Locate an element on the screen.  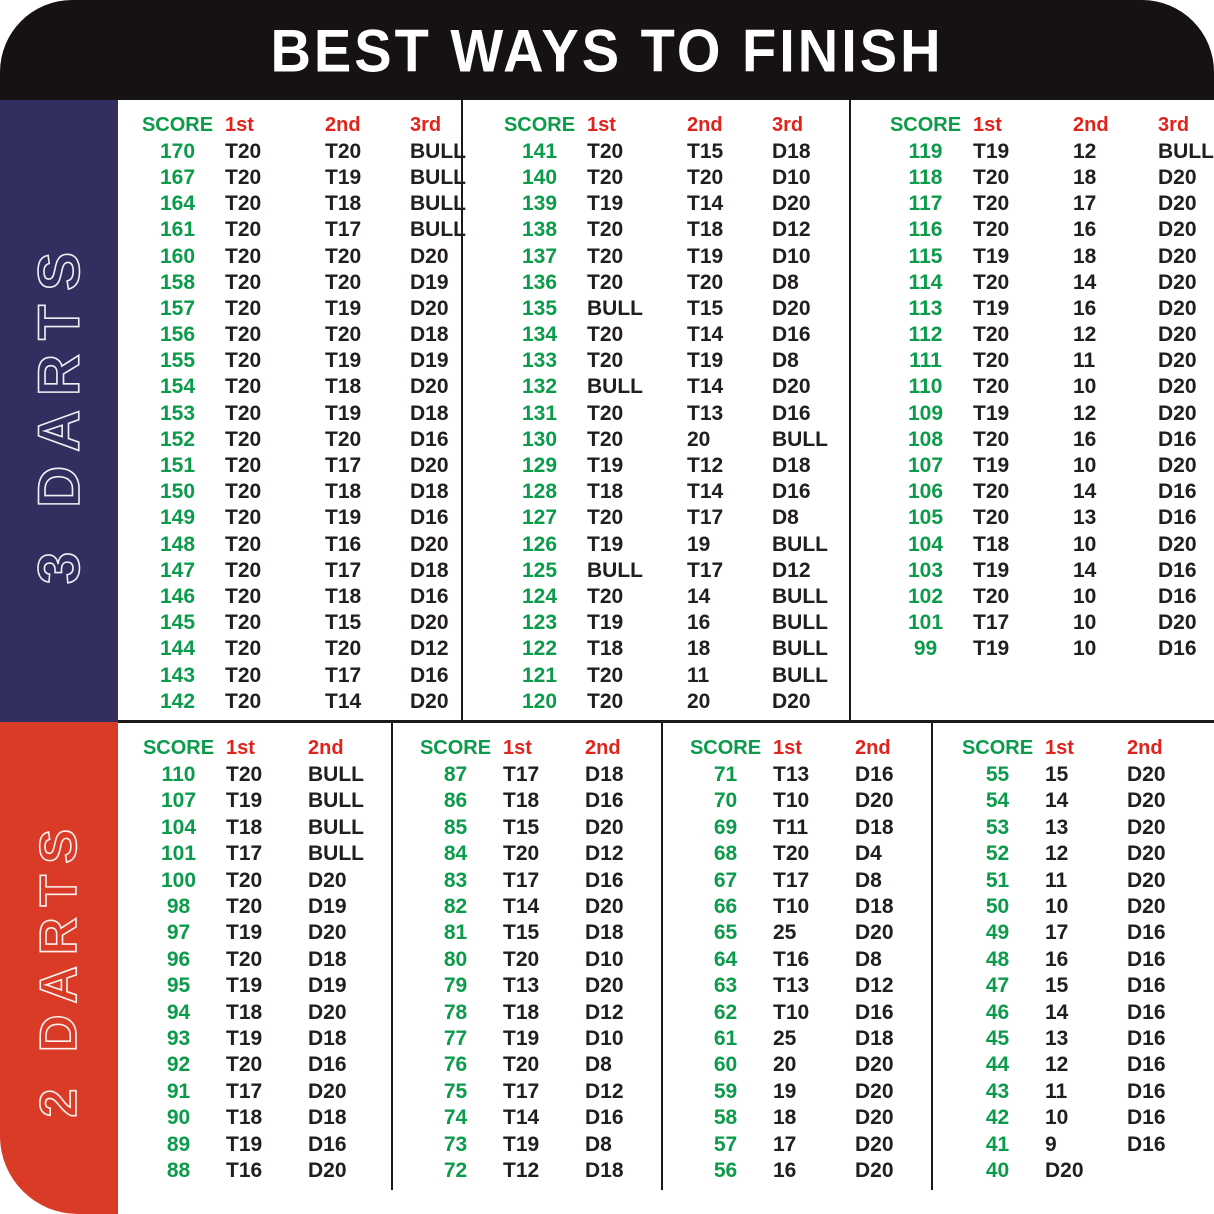
chart-title: BEST WAYS TO FINISH is located at coordinates (607, 50).